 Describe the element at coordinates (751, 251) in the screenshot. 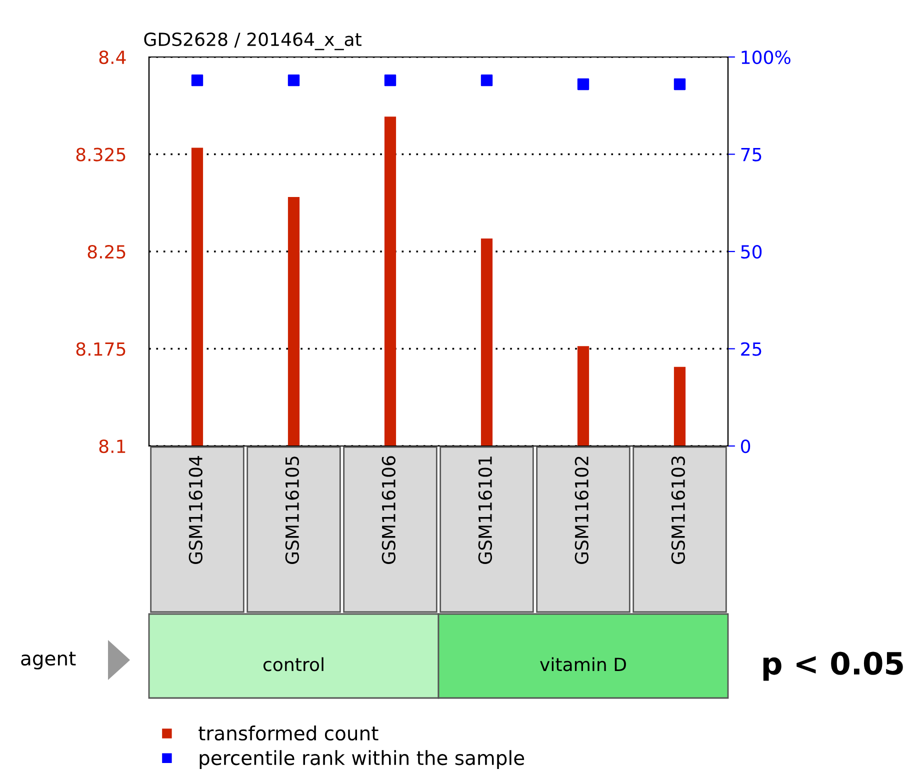

I see `y2-tick-label: 50` at that location.